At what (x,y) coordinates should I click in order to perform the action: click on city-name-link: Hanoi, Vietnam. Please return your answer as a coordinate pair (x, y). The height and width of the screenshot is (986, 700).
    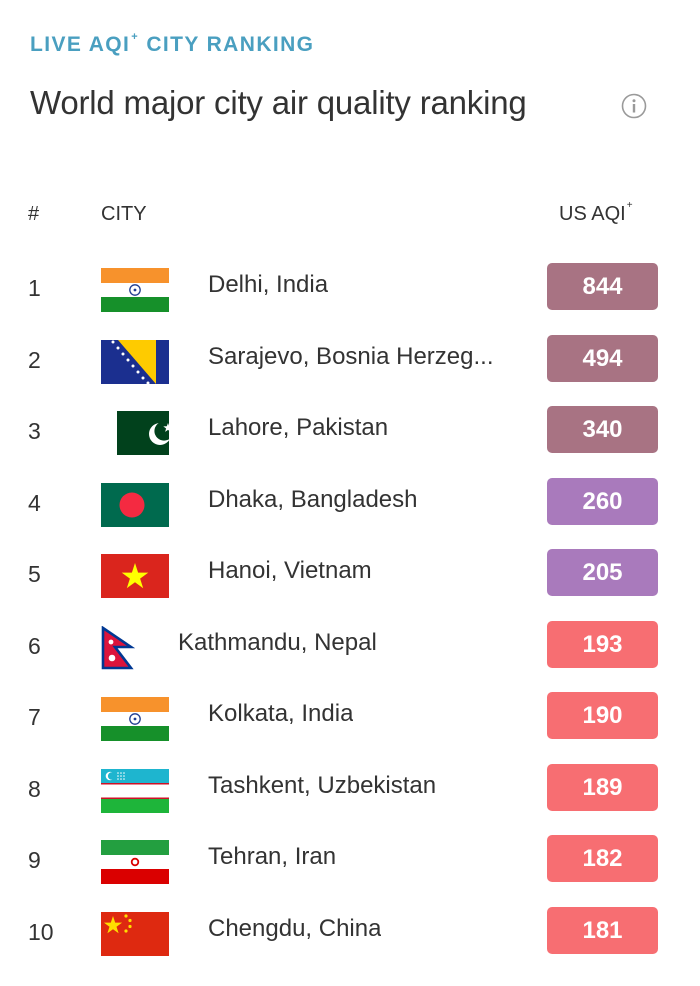
    Looking at the image, I should click on (290, 570).